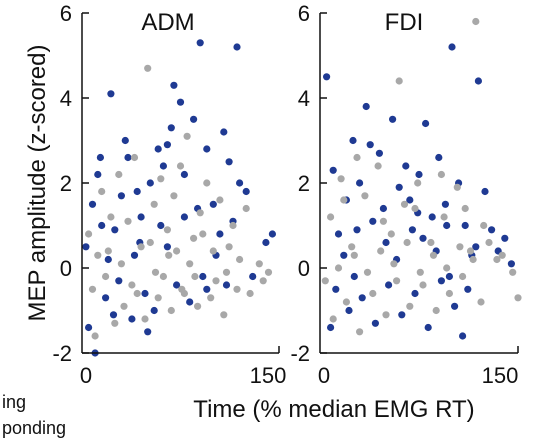  What do you see at coordinates (333, 409) in the screenshot?
I see `x-axis-label: Time (% median EMG RT)` at bounding box center [333, 409].